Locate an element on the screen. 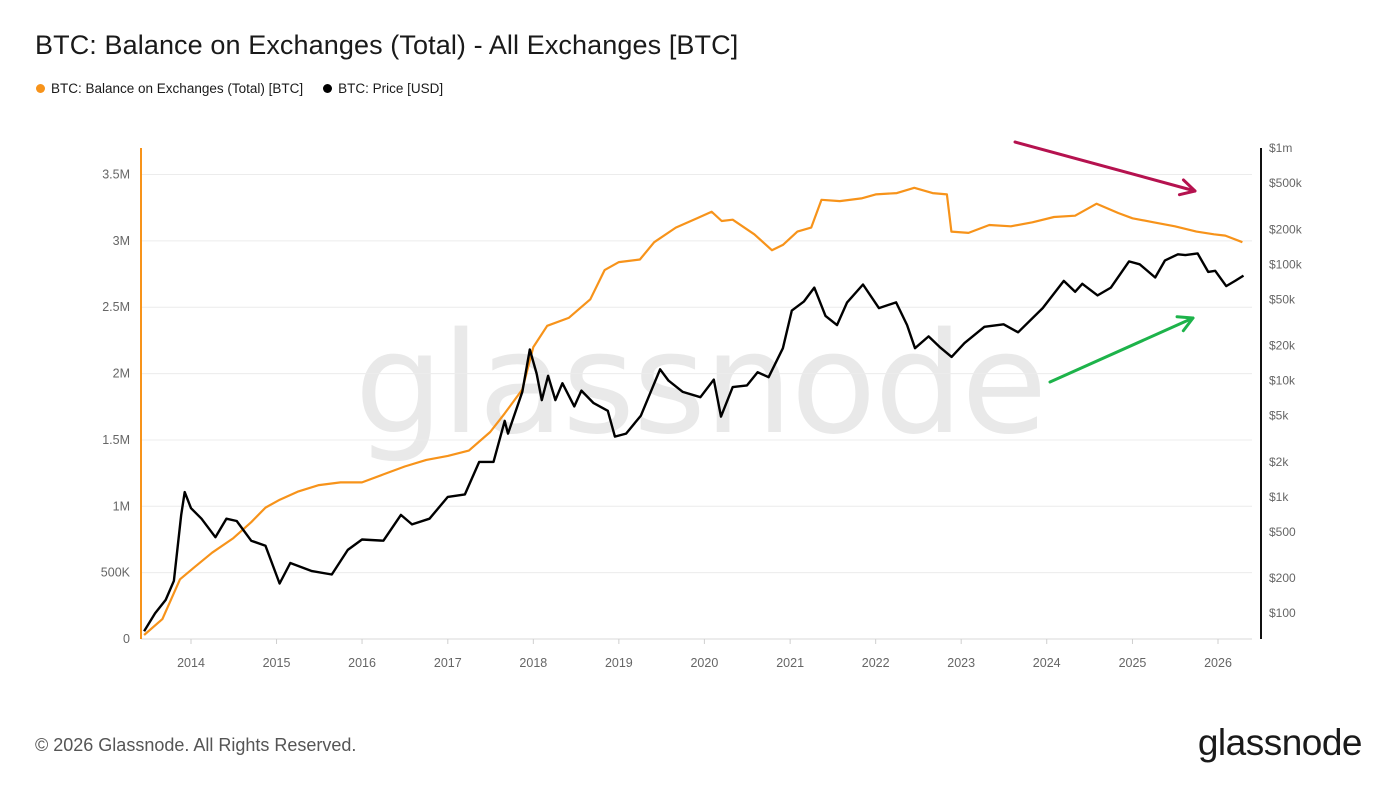 The height and width of the screenshot is (787, 1400). x-tick-label: 2024 is located at coordinates (1047, 663).